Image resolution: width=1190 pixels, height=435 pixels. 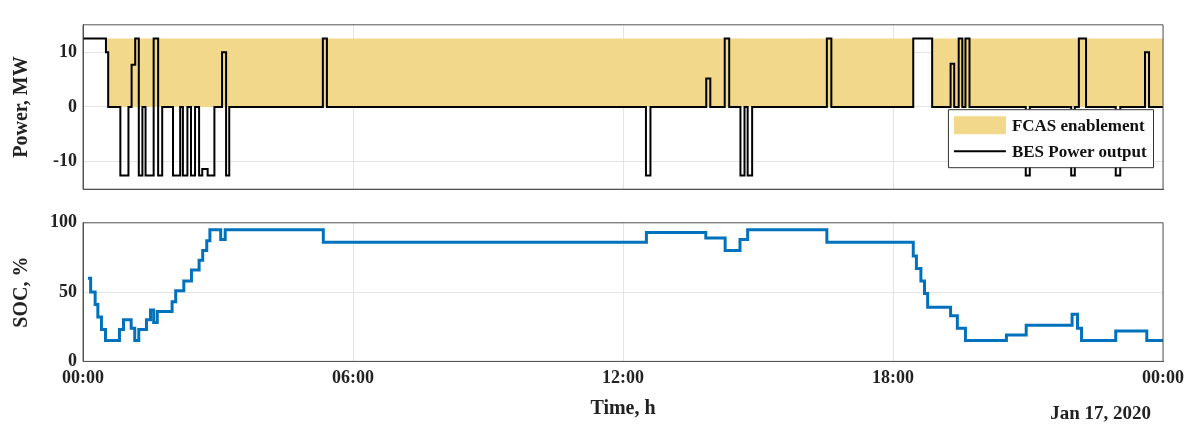 What do you see at coordinates (353, 376) in the screenshot?
I see `x-tick-label: 06:00` at bounding box center [353, 376].